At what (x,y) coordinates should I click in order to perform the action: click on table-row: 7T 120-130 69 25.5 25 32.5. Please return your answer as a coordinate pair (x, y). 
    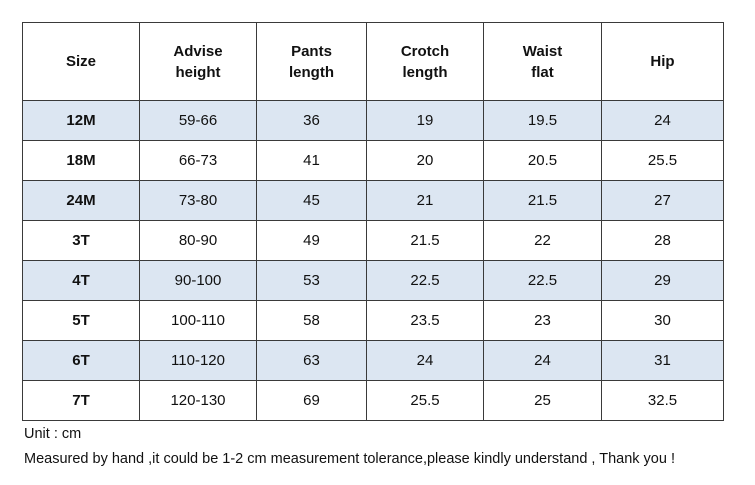
    Looking at the image, I should click on (373, 400).